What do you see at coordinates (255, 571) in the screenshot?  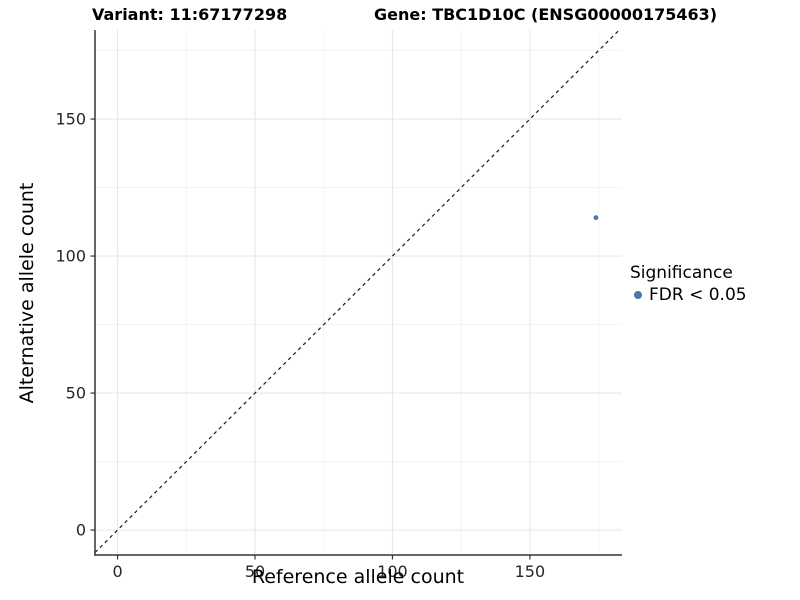 I see `x-tick-label: 50` at bounding box center [255, 571].